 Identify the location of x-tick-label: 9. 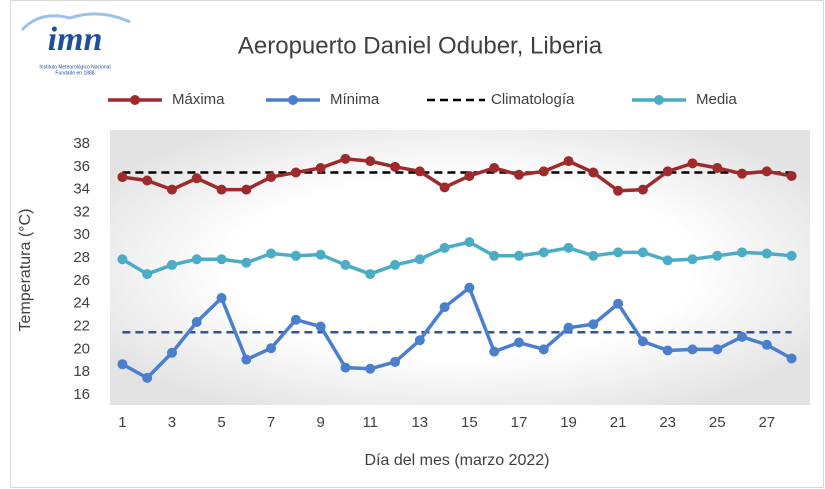
(321, 422).